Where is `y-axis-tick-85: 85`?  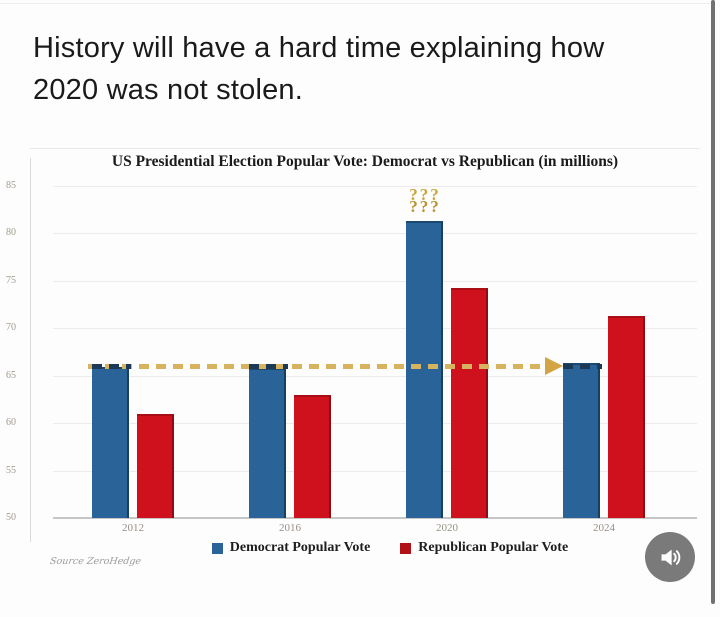
y-axis-tick-85: 85 is located at coordinates (11, 185).